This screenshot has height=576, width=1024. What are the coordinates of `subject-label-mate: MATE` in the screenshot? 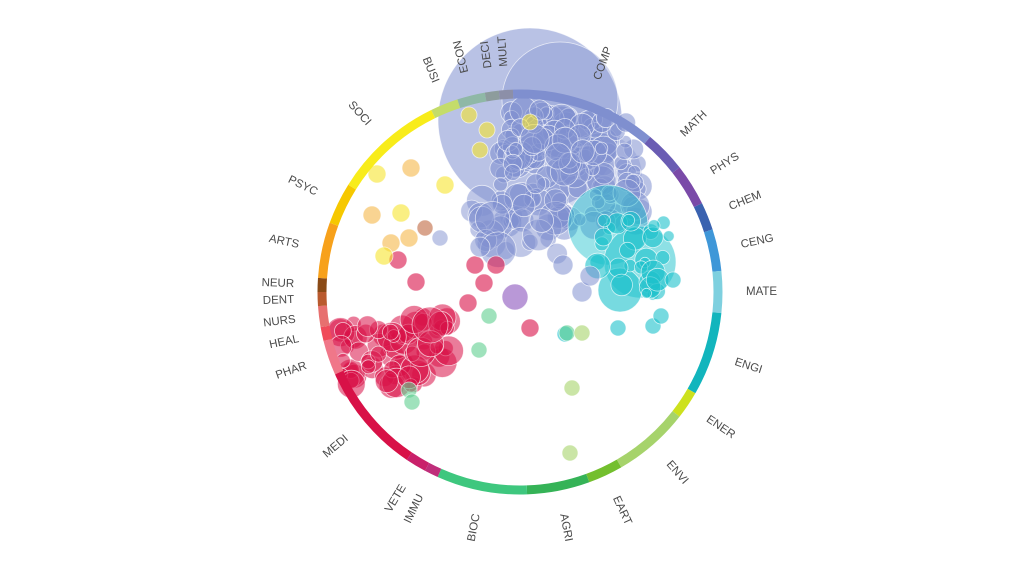 It's located at (761, 292).